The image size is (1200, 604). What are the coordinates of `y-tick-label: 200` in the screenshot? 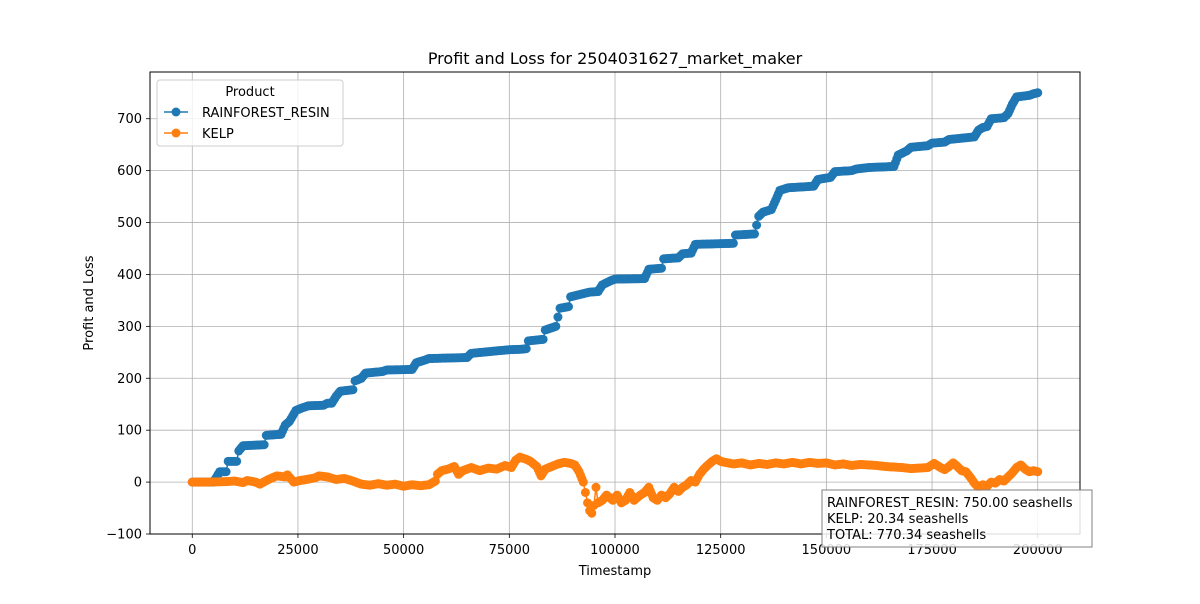 It's located at (129, 379).